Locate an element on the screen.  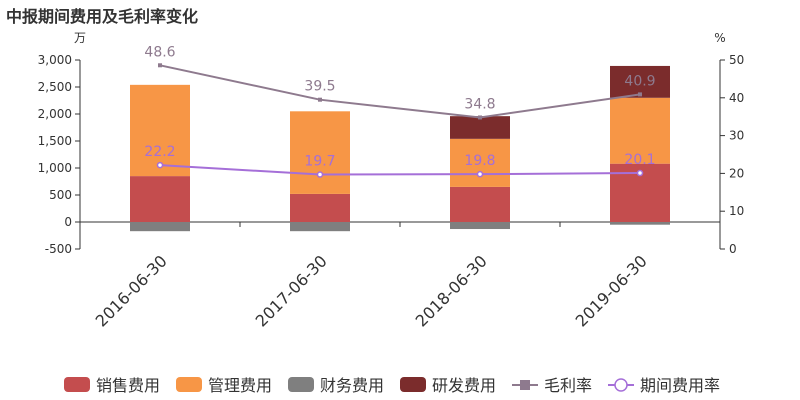
left-tick-label: 0 is located at coordinates (68, 222).